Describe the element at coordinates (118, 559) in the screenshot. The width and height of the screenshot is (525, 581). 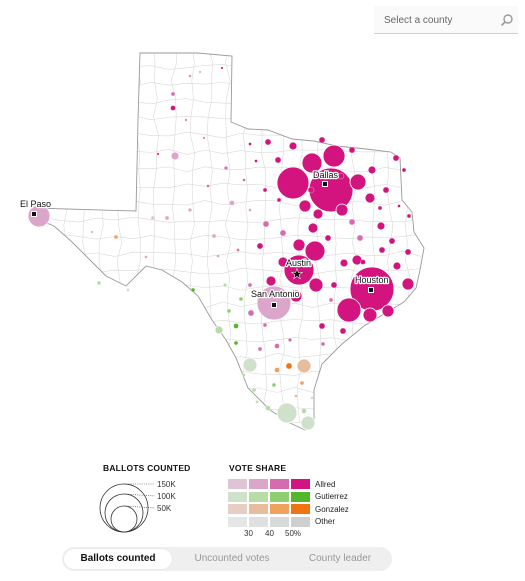
I see `toggle-ballots-counted: Ballots counted` at that location.